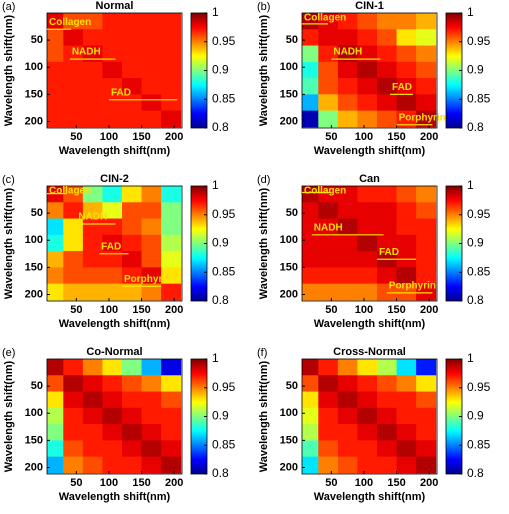 The image size is (509, 514). I want to click on annotation: Porphyrin, so click(422, 117).